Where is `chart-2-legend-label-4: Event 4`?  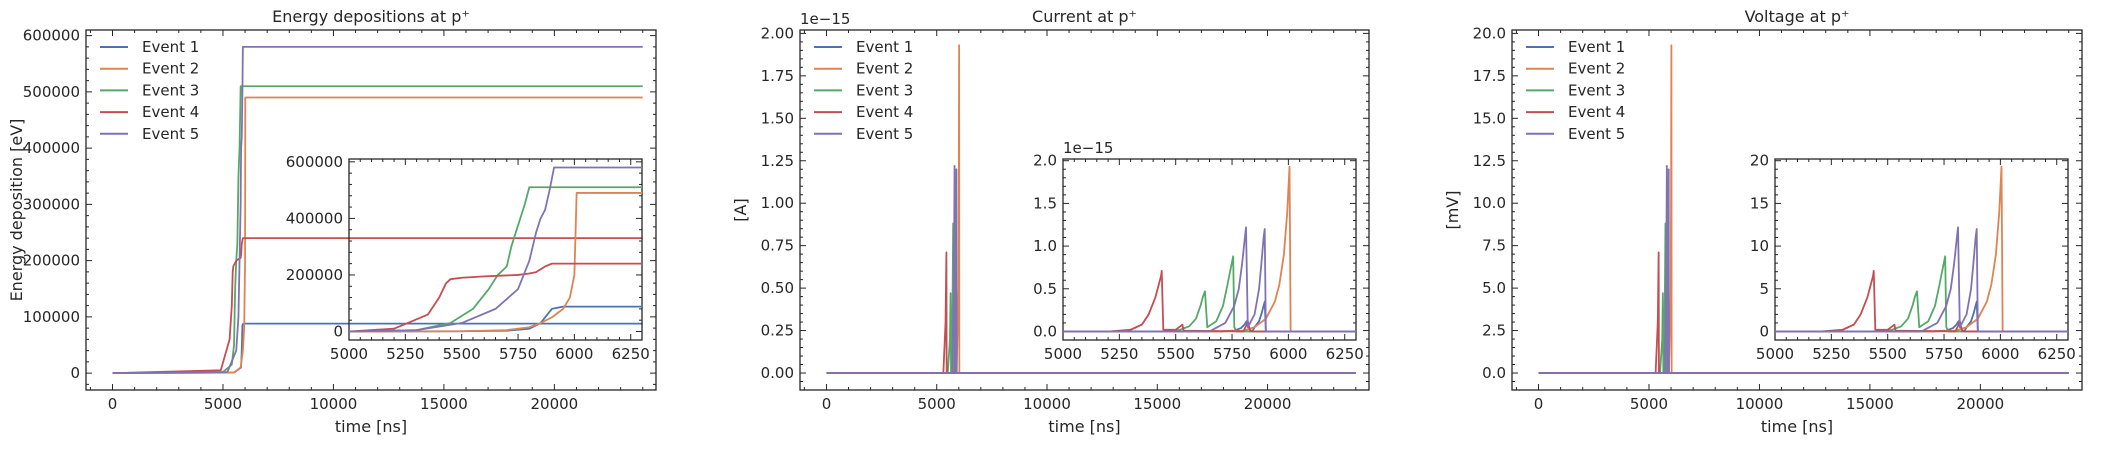 chart-2-legend-label-4: Event 4 is located at coordinates (884, 112).